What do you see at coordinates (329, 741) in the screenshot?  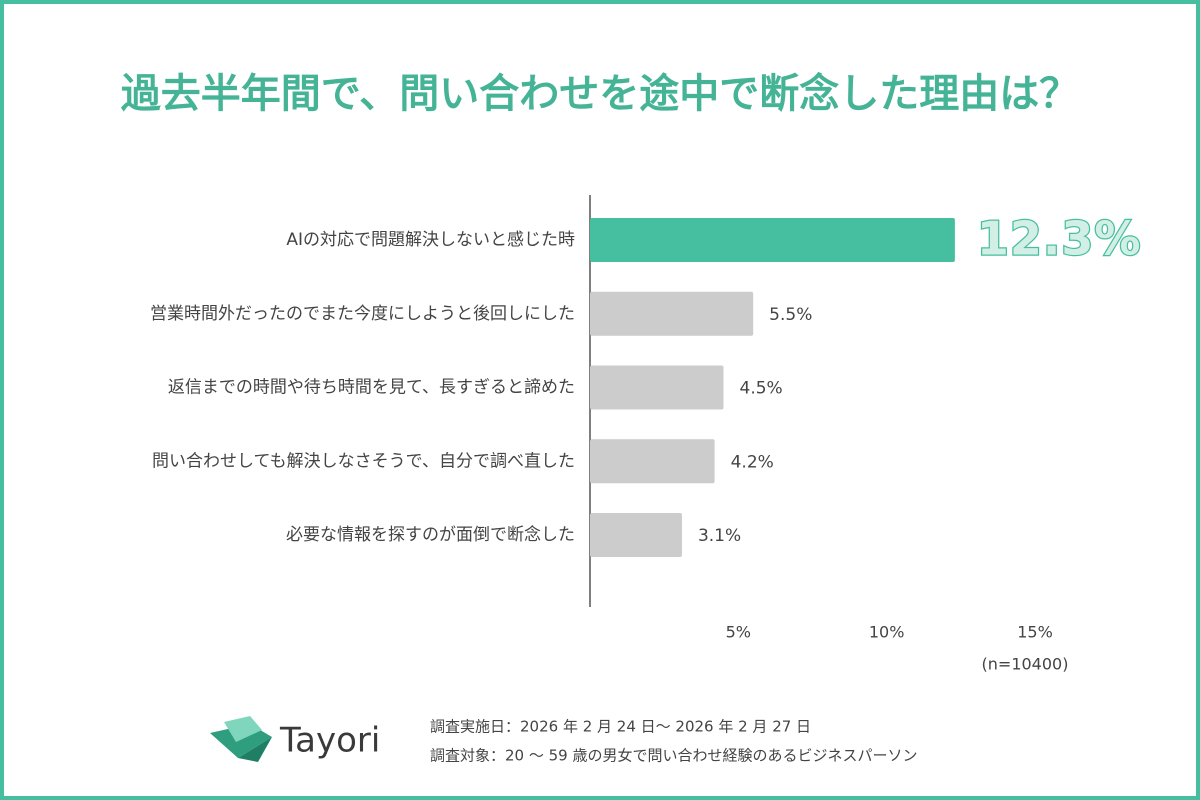 I see `logo-text: Tayori` at bounding box center [329, 741].